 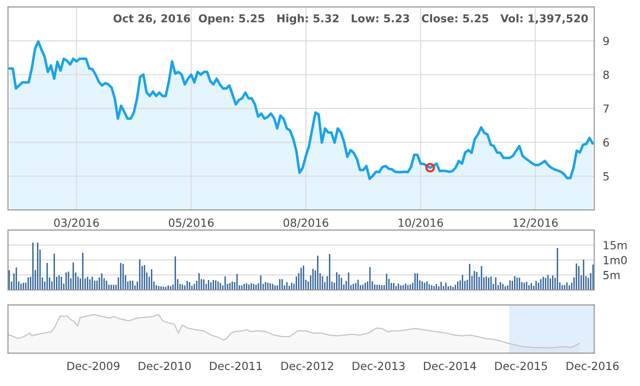 What do you see at coordinates (306, 223) in the screenshot?
I see `x-tick-label: 08/2016` at bounding box center [306, 223].